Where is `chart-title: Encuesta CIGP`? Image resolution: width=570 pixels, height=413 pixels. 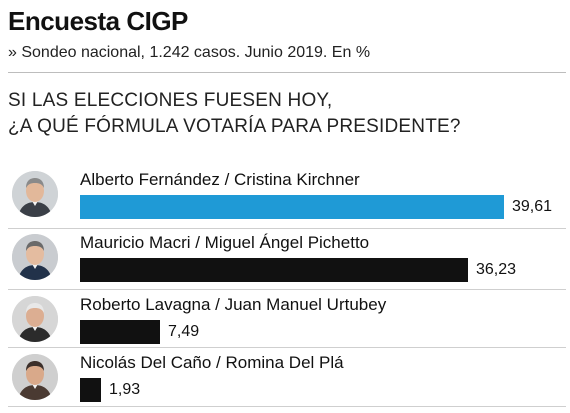 chart-title: Encuesta CIGP is located at coordinates (98, 21).